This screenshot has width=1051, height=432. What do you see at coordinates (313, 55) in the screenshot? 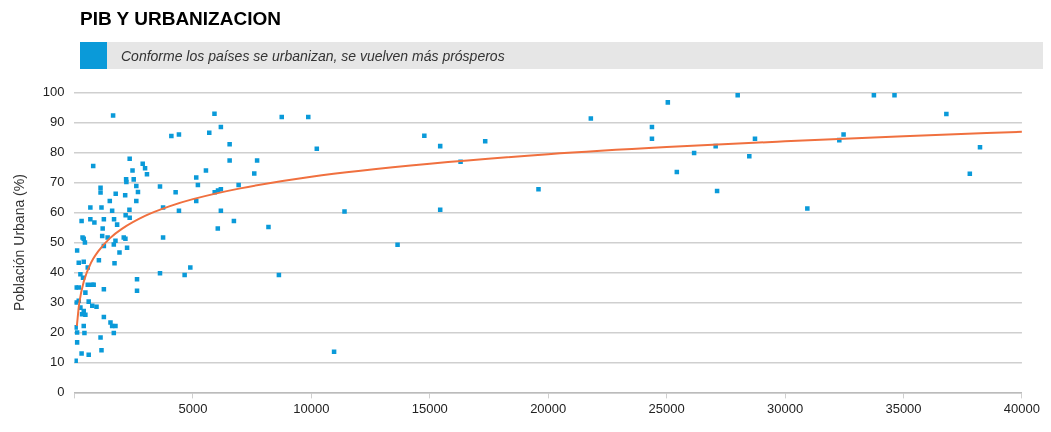
I see `chart-subtitle: Conforme los países se urbanizan, se vuelven más prósperos` at bounding box center [313, 55].